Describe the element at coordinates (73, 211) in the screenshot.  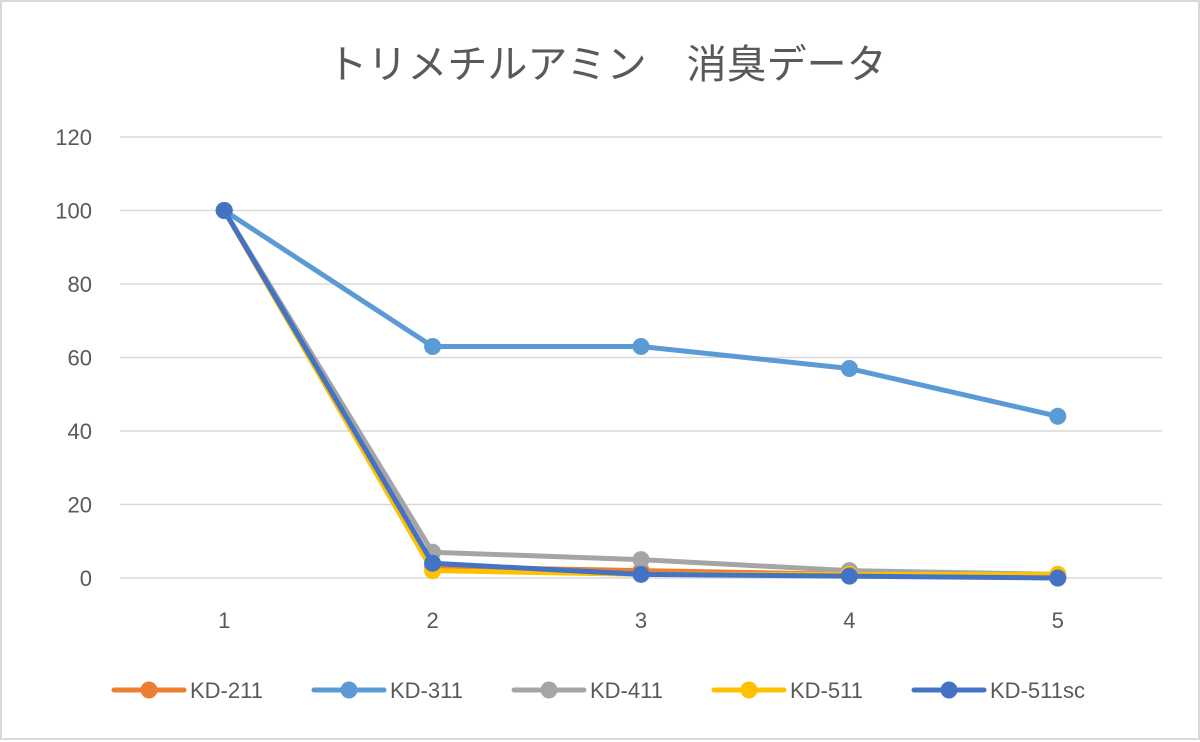
I see `y-tick-label: 100` at that location.